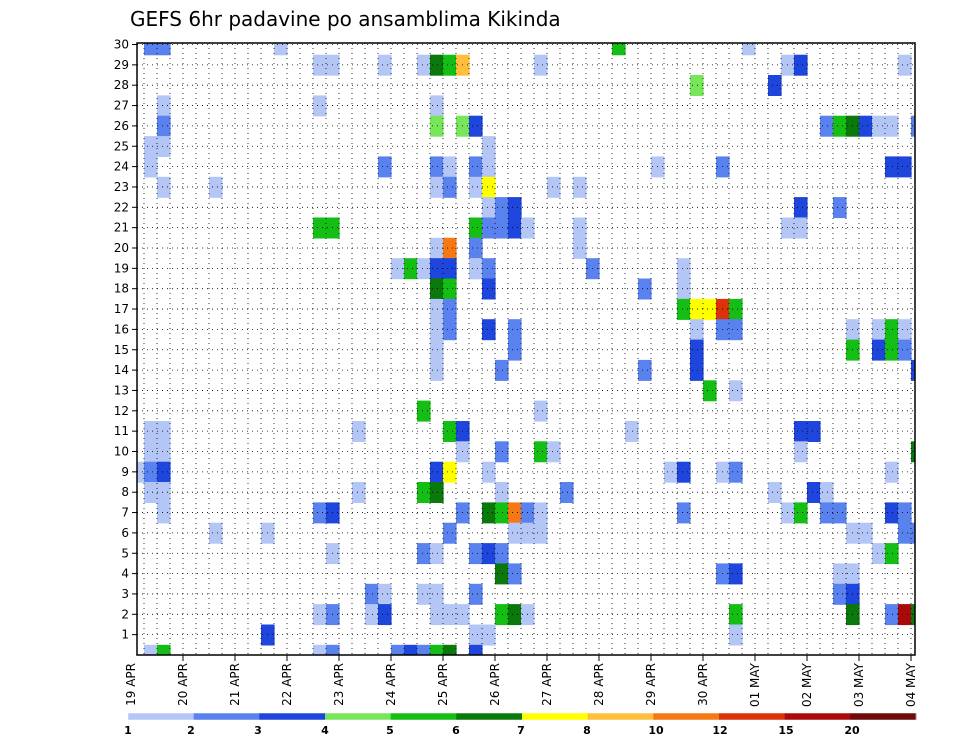 Image resolution: width=960 pixels, height=742 pixels. Describe the element at coordinates (785, 730) in the screenshot. I see `legend-label: 15` at that location.